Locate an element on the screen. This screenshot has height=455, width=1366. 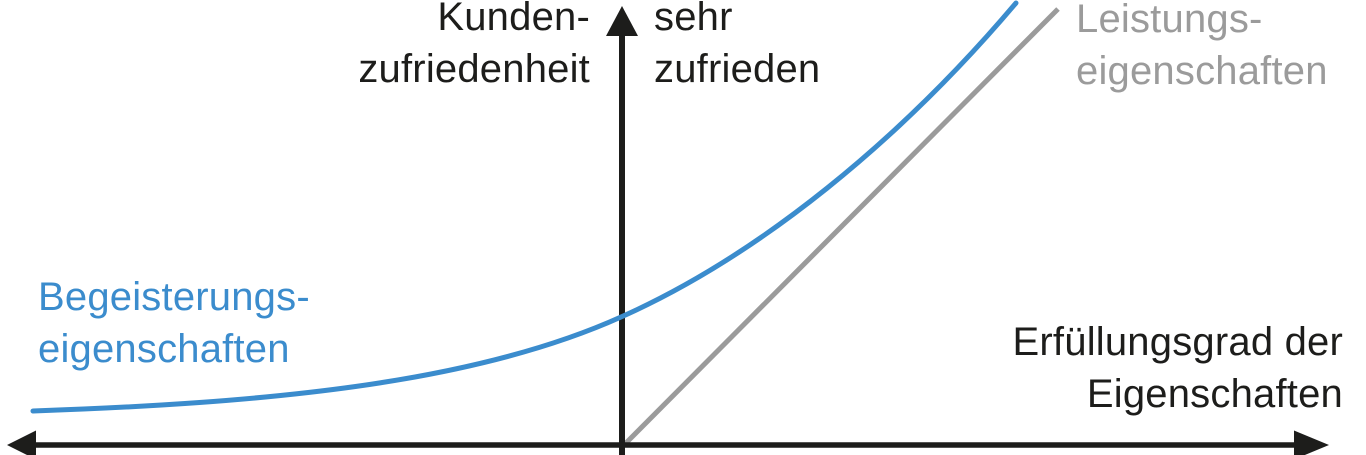
performance-line-label-line2: eigenschaften is located at coordinates (1202, 71).